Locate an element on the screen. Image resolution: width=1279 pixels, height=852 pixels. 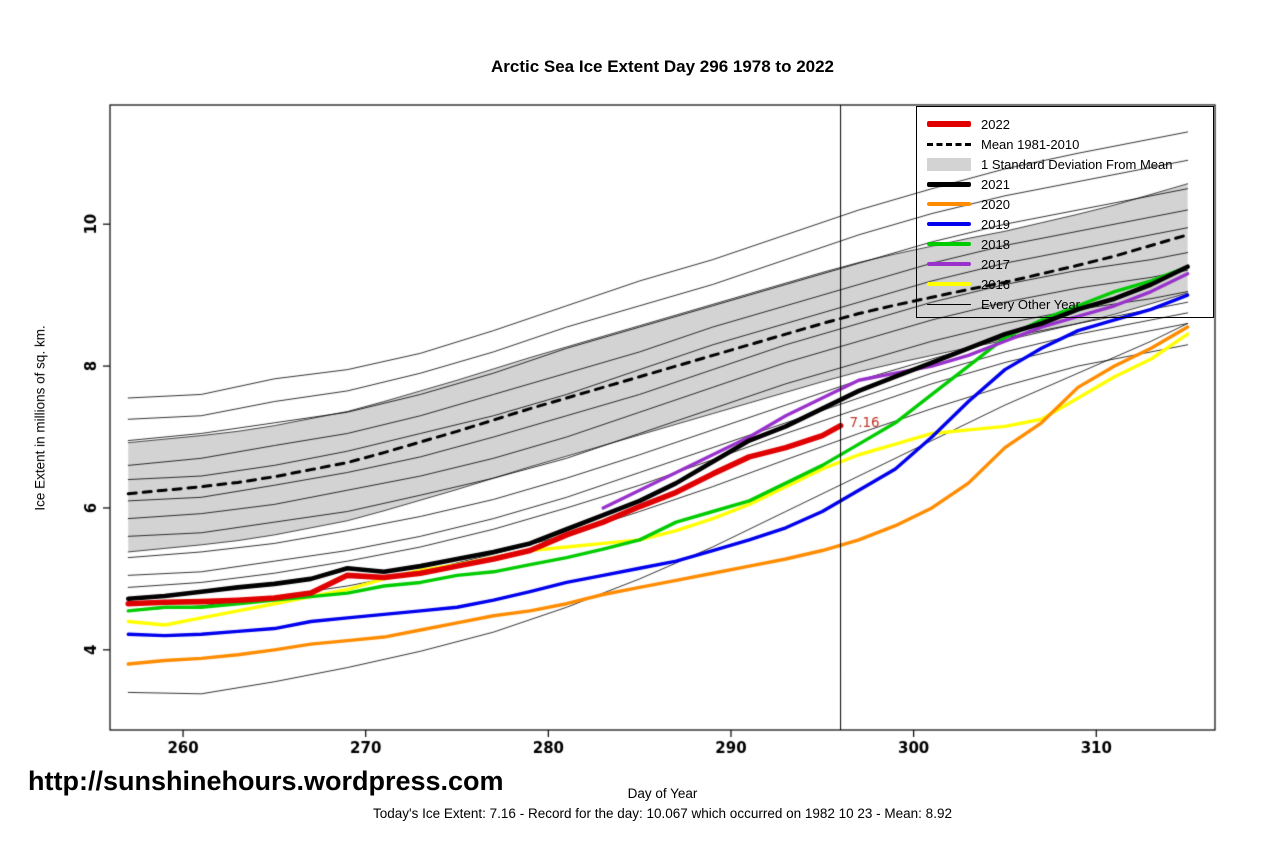
legend-swatch-2021 is located at coordinates (949, 184).